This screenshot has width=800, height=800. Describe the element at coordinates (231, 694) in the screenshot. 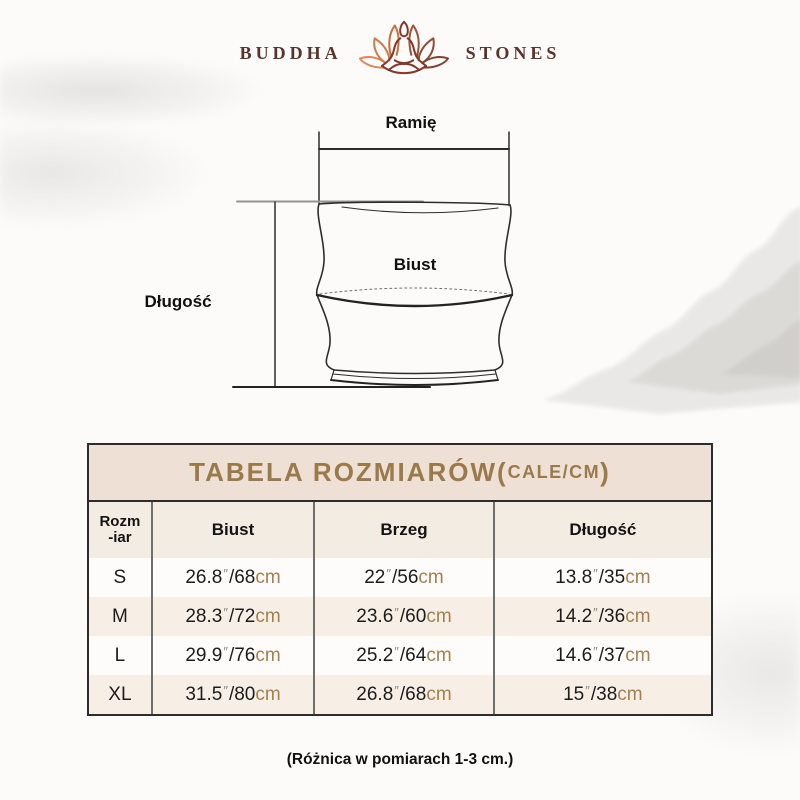

I see `measurement-value: 31.5 ″/80 cm` at that location.